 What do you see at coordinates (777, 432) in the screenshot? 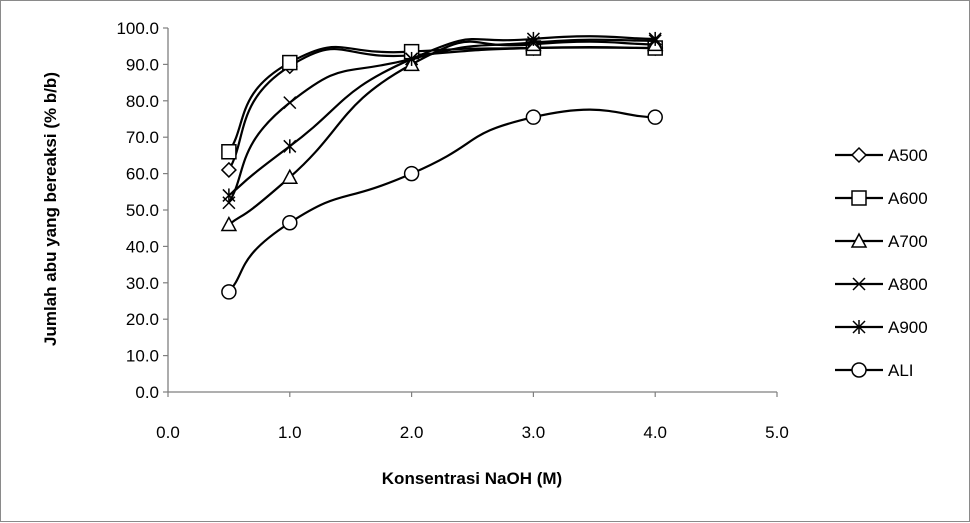
I see `x-tick-label: 5.0` at bounding box center [777, 432].